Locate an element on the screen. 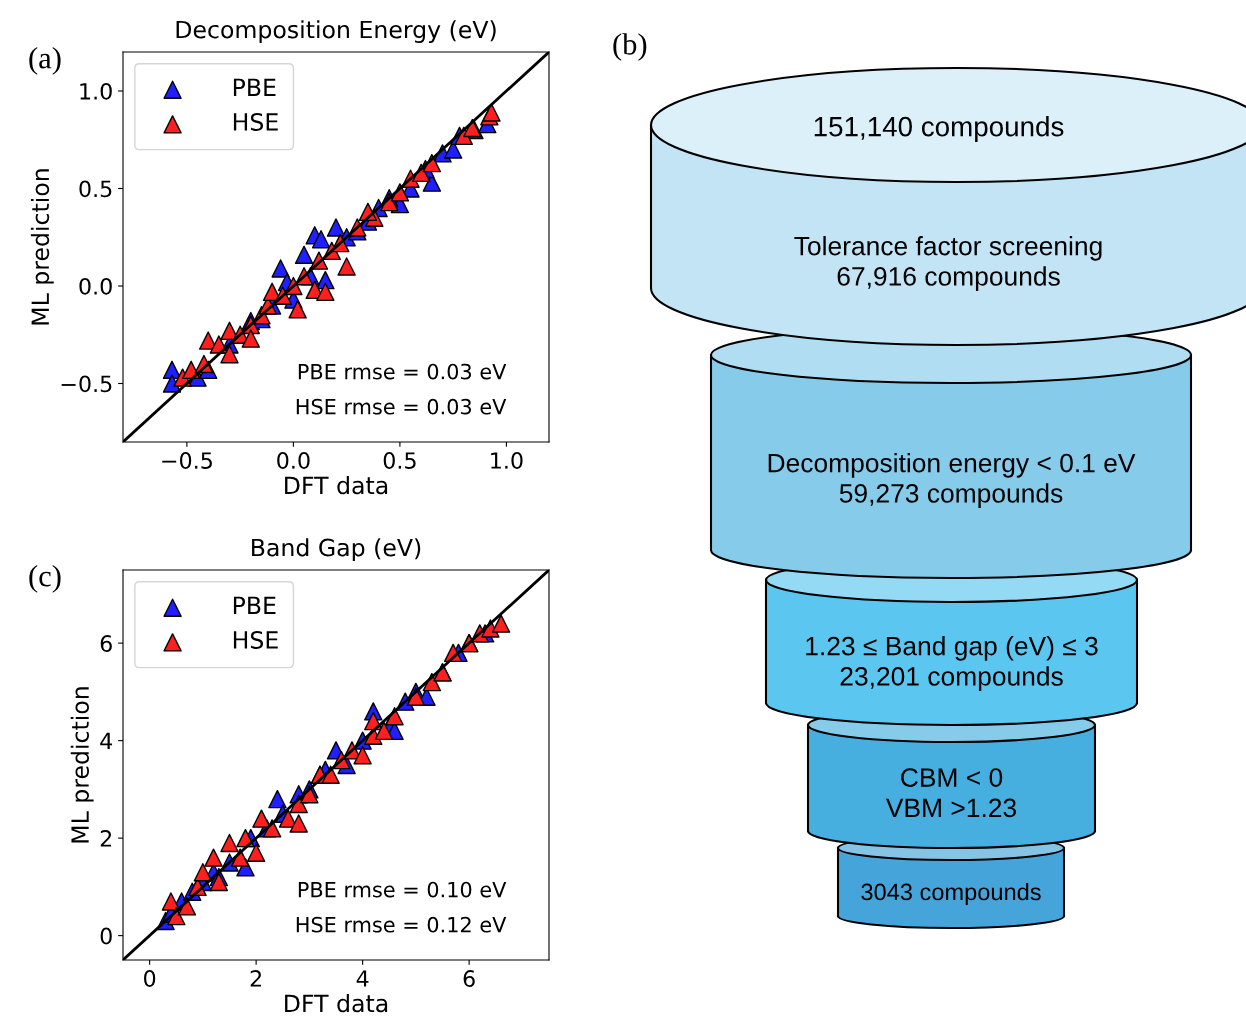  y-tick-label: 0.0 is located at coordinates (95, 286).